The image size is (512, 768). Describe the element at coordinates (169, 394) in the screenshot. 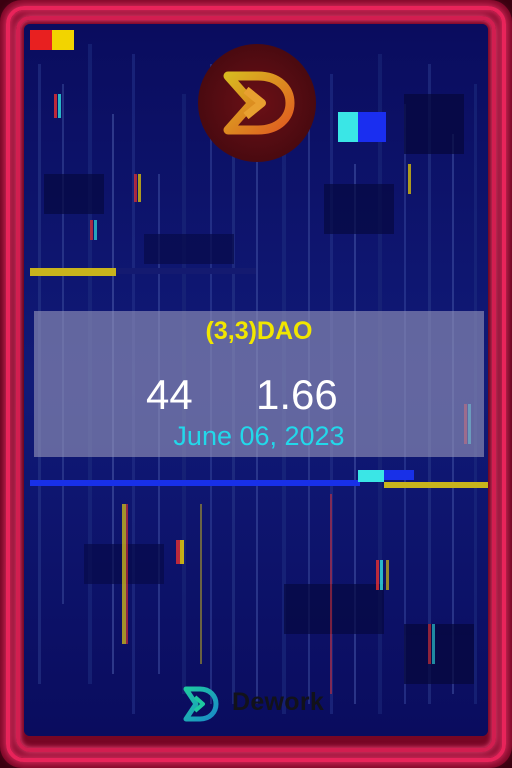

I see `holder-count: 44` at that location.